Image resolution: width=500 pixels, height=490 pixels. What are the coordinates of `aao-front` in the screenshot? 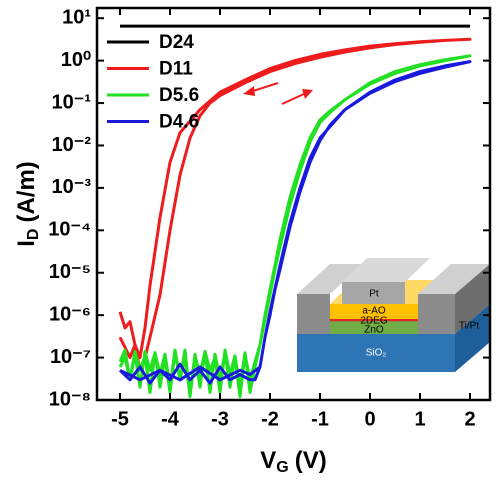 It's located at (374, 311).